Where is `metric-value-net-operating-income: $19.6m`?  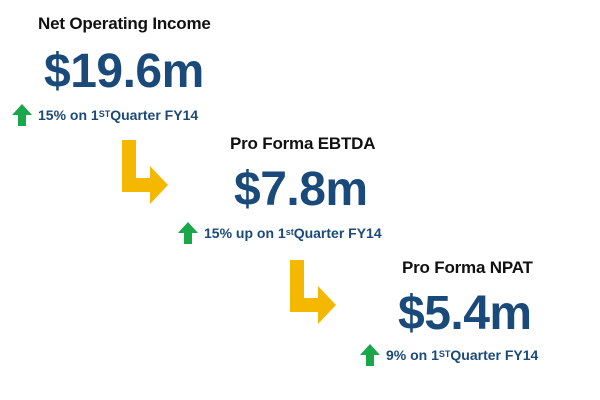 metric-value-net-operating-income: $19.6m is located at coordinates (124, 71).